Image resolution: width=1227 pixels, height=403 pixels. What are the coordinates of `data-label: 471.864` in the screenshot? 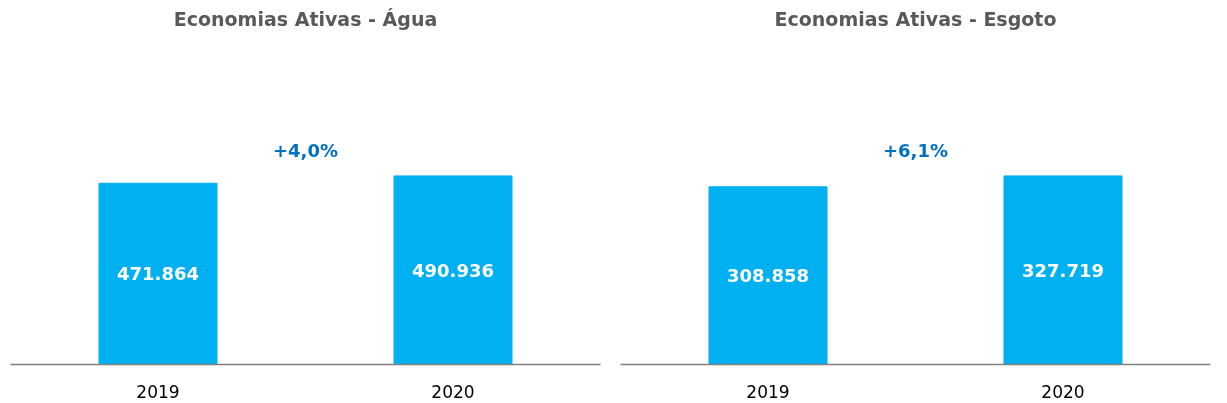 It's located at (158, 274).